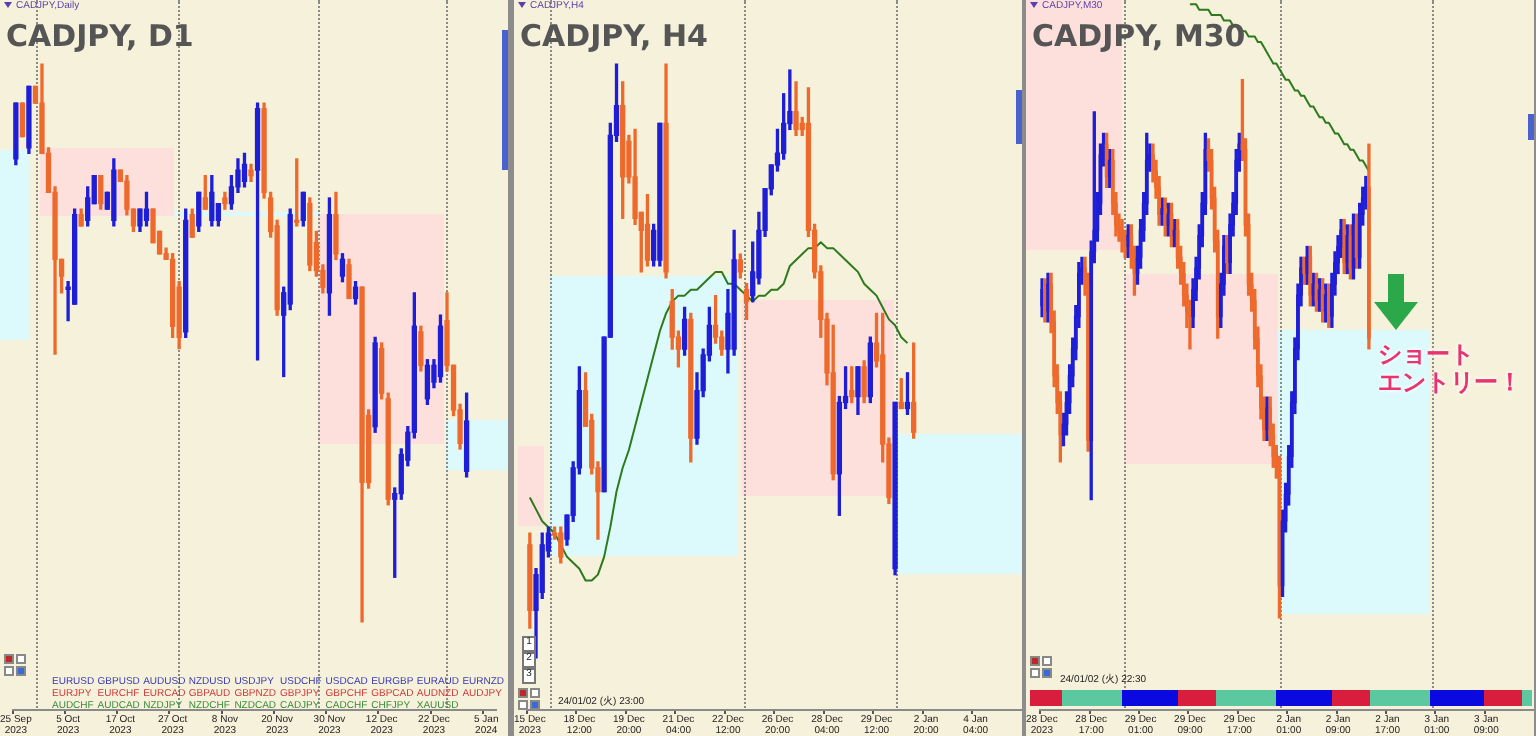 The height and width of the screenshot is (736, 1536). I want to click on chart-title: CADJPY, H4, so click(614, 36).